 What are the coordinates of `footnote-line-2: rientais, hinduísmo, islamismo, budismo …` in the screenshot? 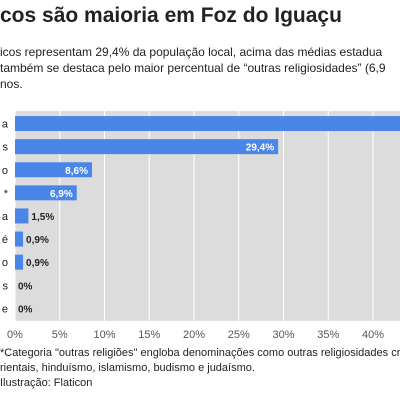 It's located at (127, 368).